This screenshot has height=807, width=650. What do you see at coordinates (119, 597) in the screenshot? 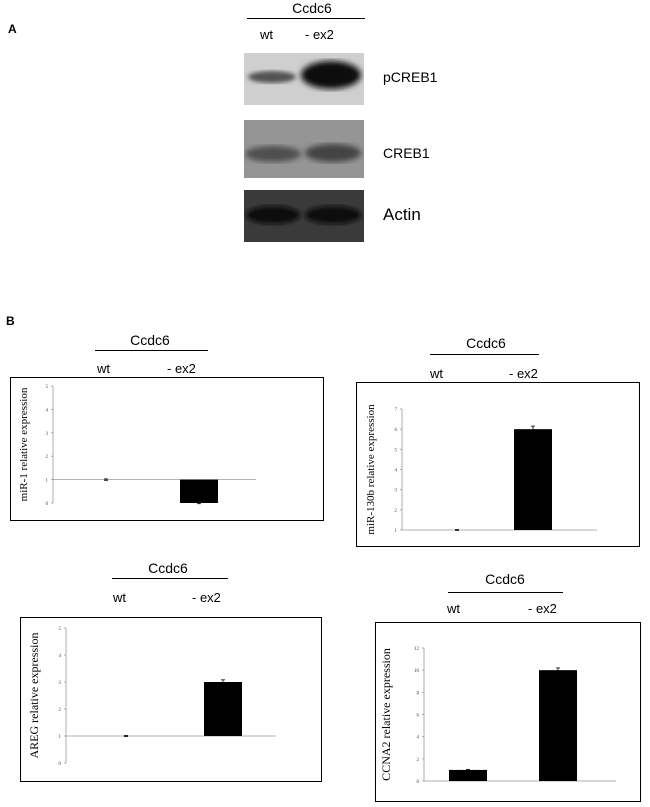
I see `chart3-condition-wt: wt` at bounding box center [119, 597].